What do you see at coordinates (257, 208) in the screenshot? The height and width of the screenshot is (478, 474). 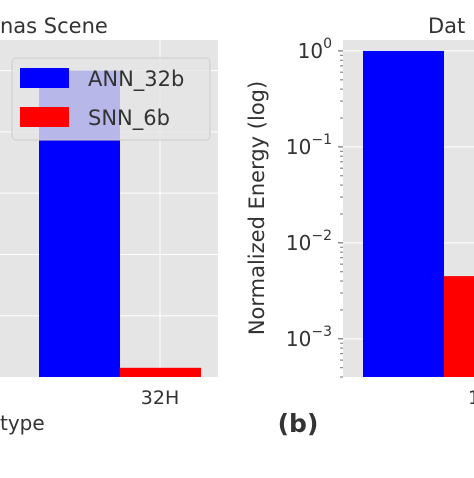 I see `right-y-axis-label: Normalized Energy (log)` at bounding box center [257, 208].